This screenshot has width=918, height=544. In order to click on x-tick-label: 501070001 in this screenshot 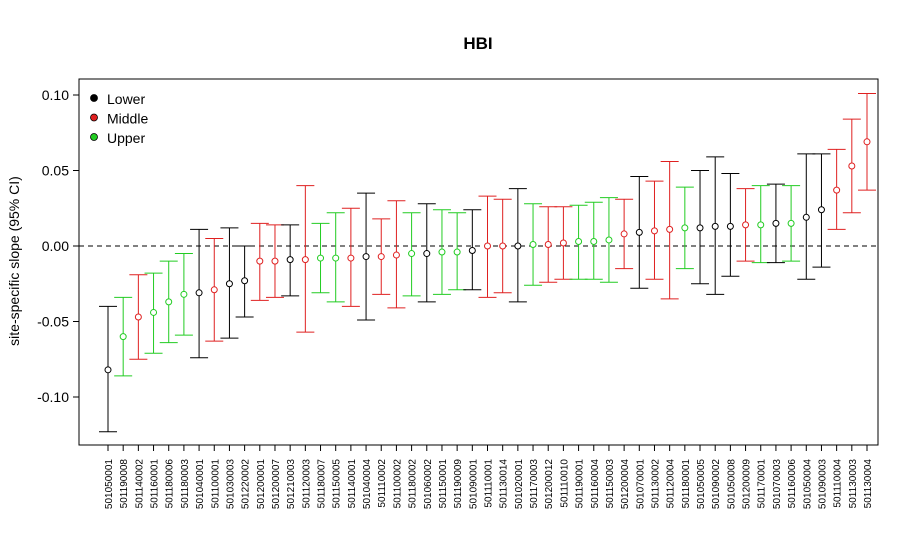, I will do `click(640, 484)`.